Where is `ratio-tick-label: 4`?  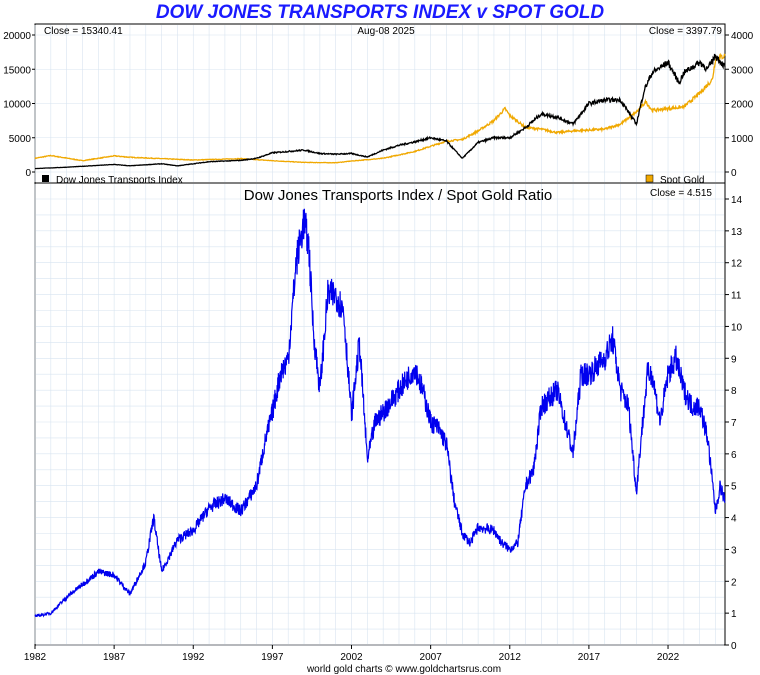 ratio-tick-label: 4 is located at coordinates (734, 519).